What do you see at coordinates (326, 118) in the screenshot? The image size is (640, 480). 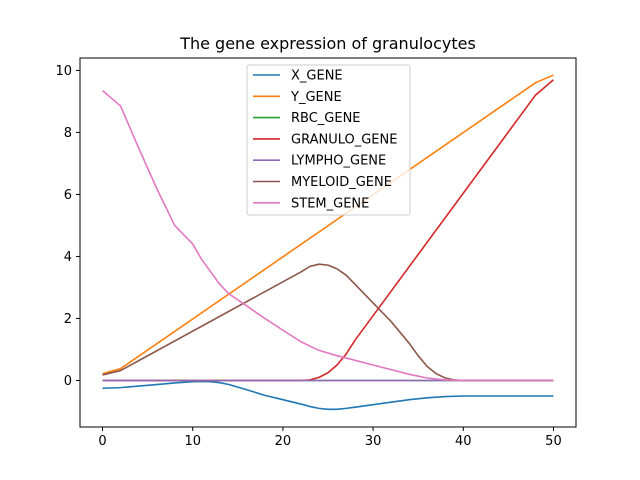 I see `legend-label-rbc-gene: RBC_GENE` at bounding box center [326, 118].